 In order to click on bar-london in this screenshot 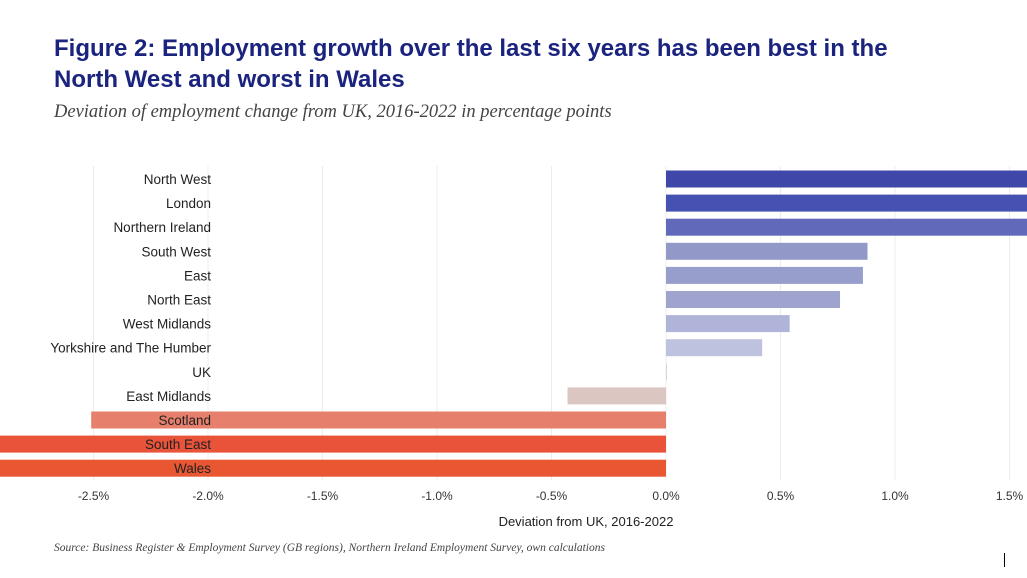, I will do `click(846, 203)`.